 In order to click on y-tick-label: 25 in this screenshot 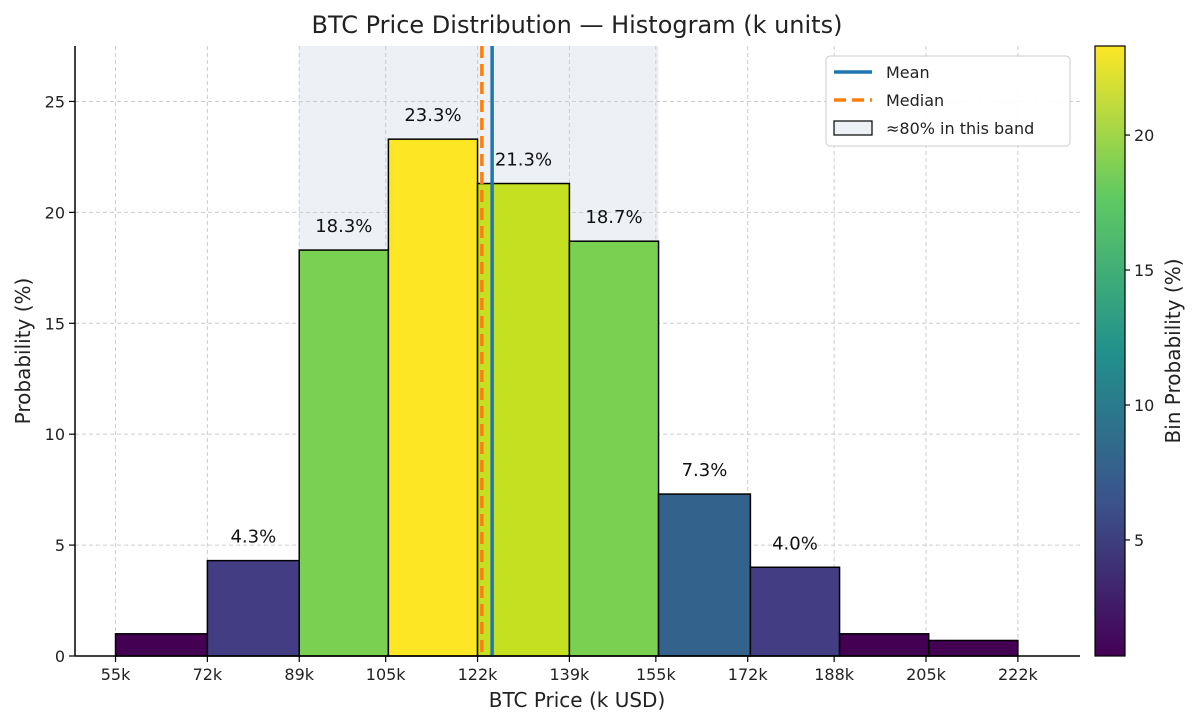, I will do `click(55, 101)`.